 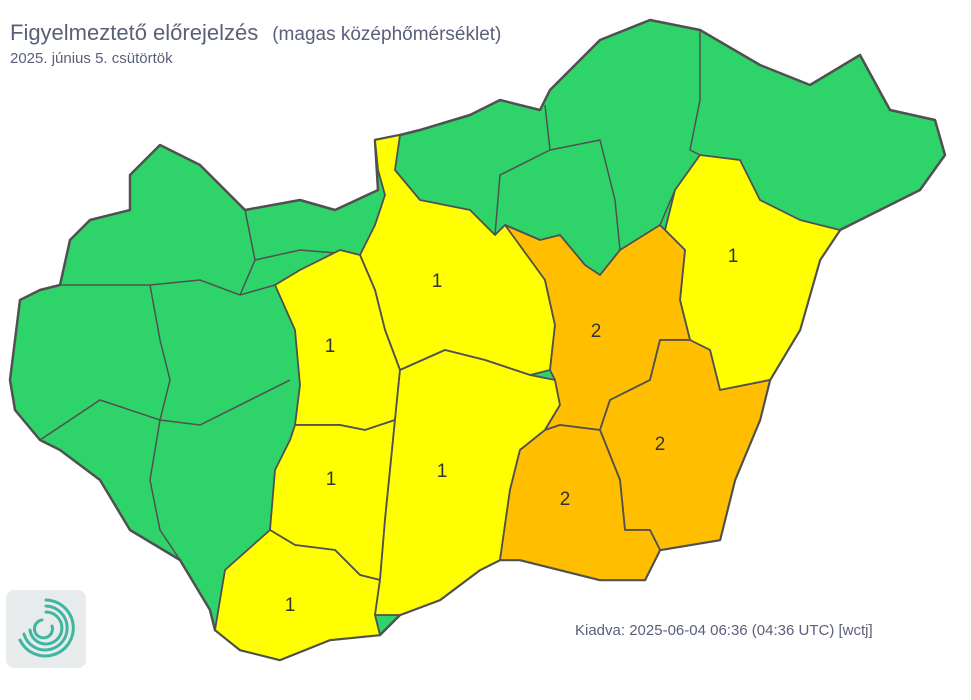 I want to click on region-pest, so click(x=457, y=255).